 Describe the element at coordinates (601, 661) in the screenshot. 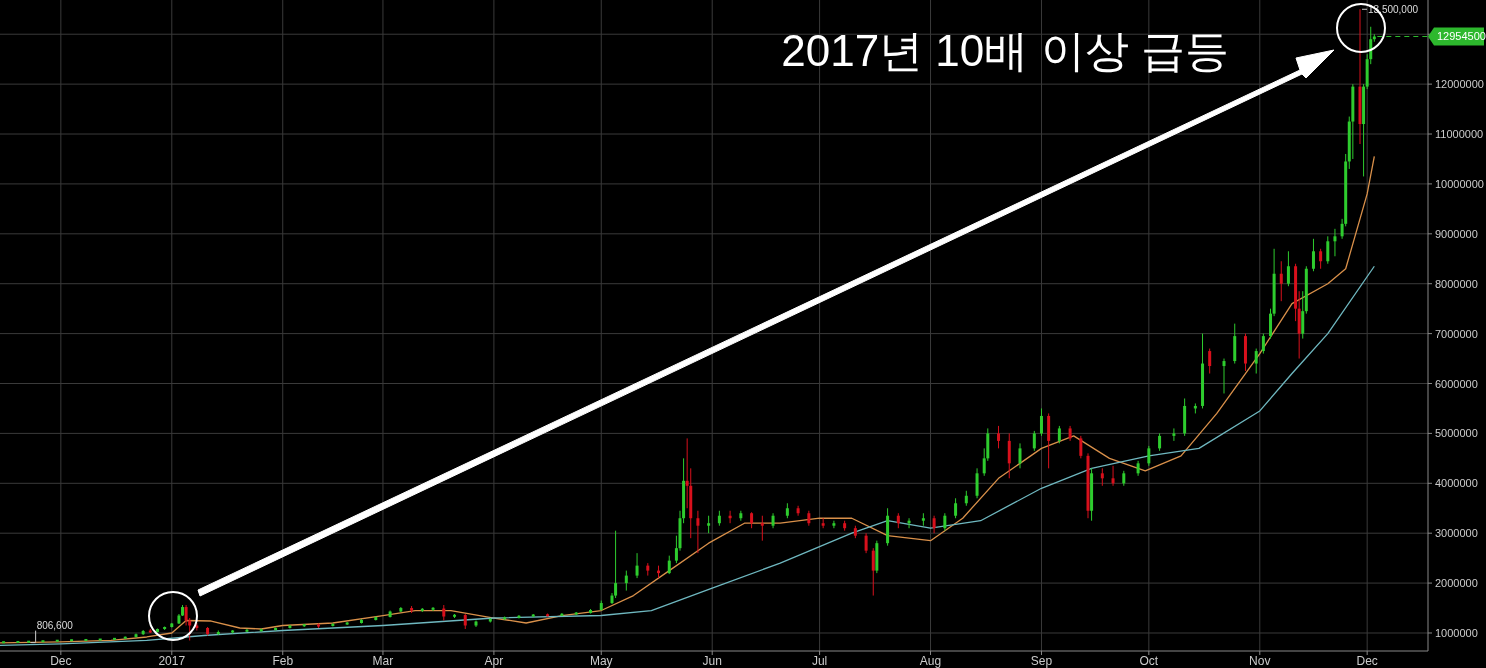

I see `x-tick-label: May` at that location.